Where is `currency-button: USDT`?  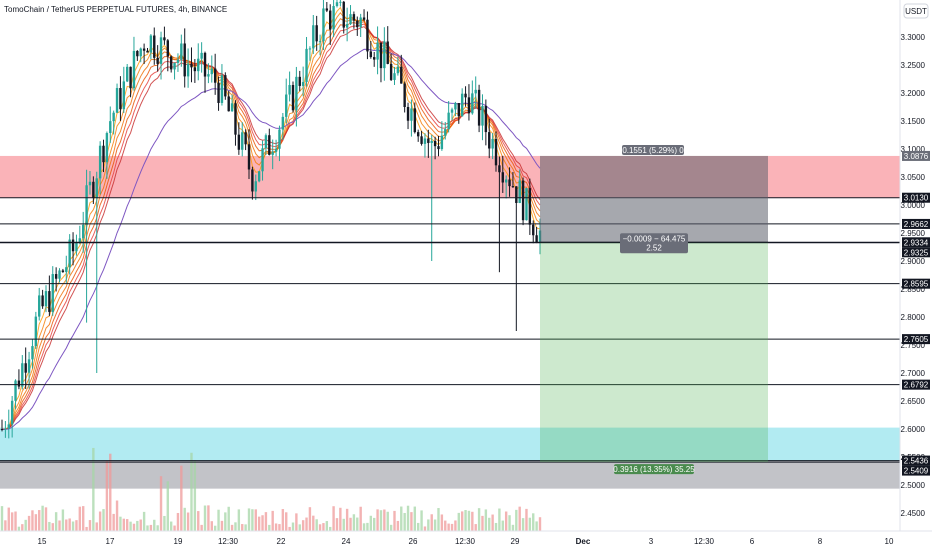 currency-button: USDT is located at coordinates (916, 11).